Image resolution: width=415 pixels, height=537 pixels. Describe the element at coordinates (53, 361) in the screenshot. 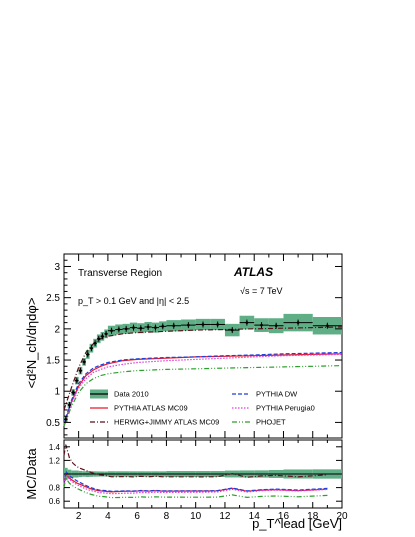

I see `y-tick-label: 1.5` at that location.